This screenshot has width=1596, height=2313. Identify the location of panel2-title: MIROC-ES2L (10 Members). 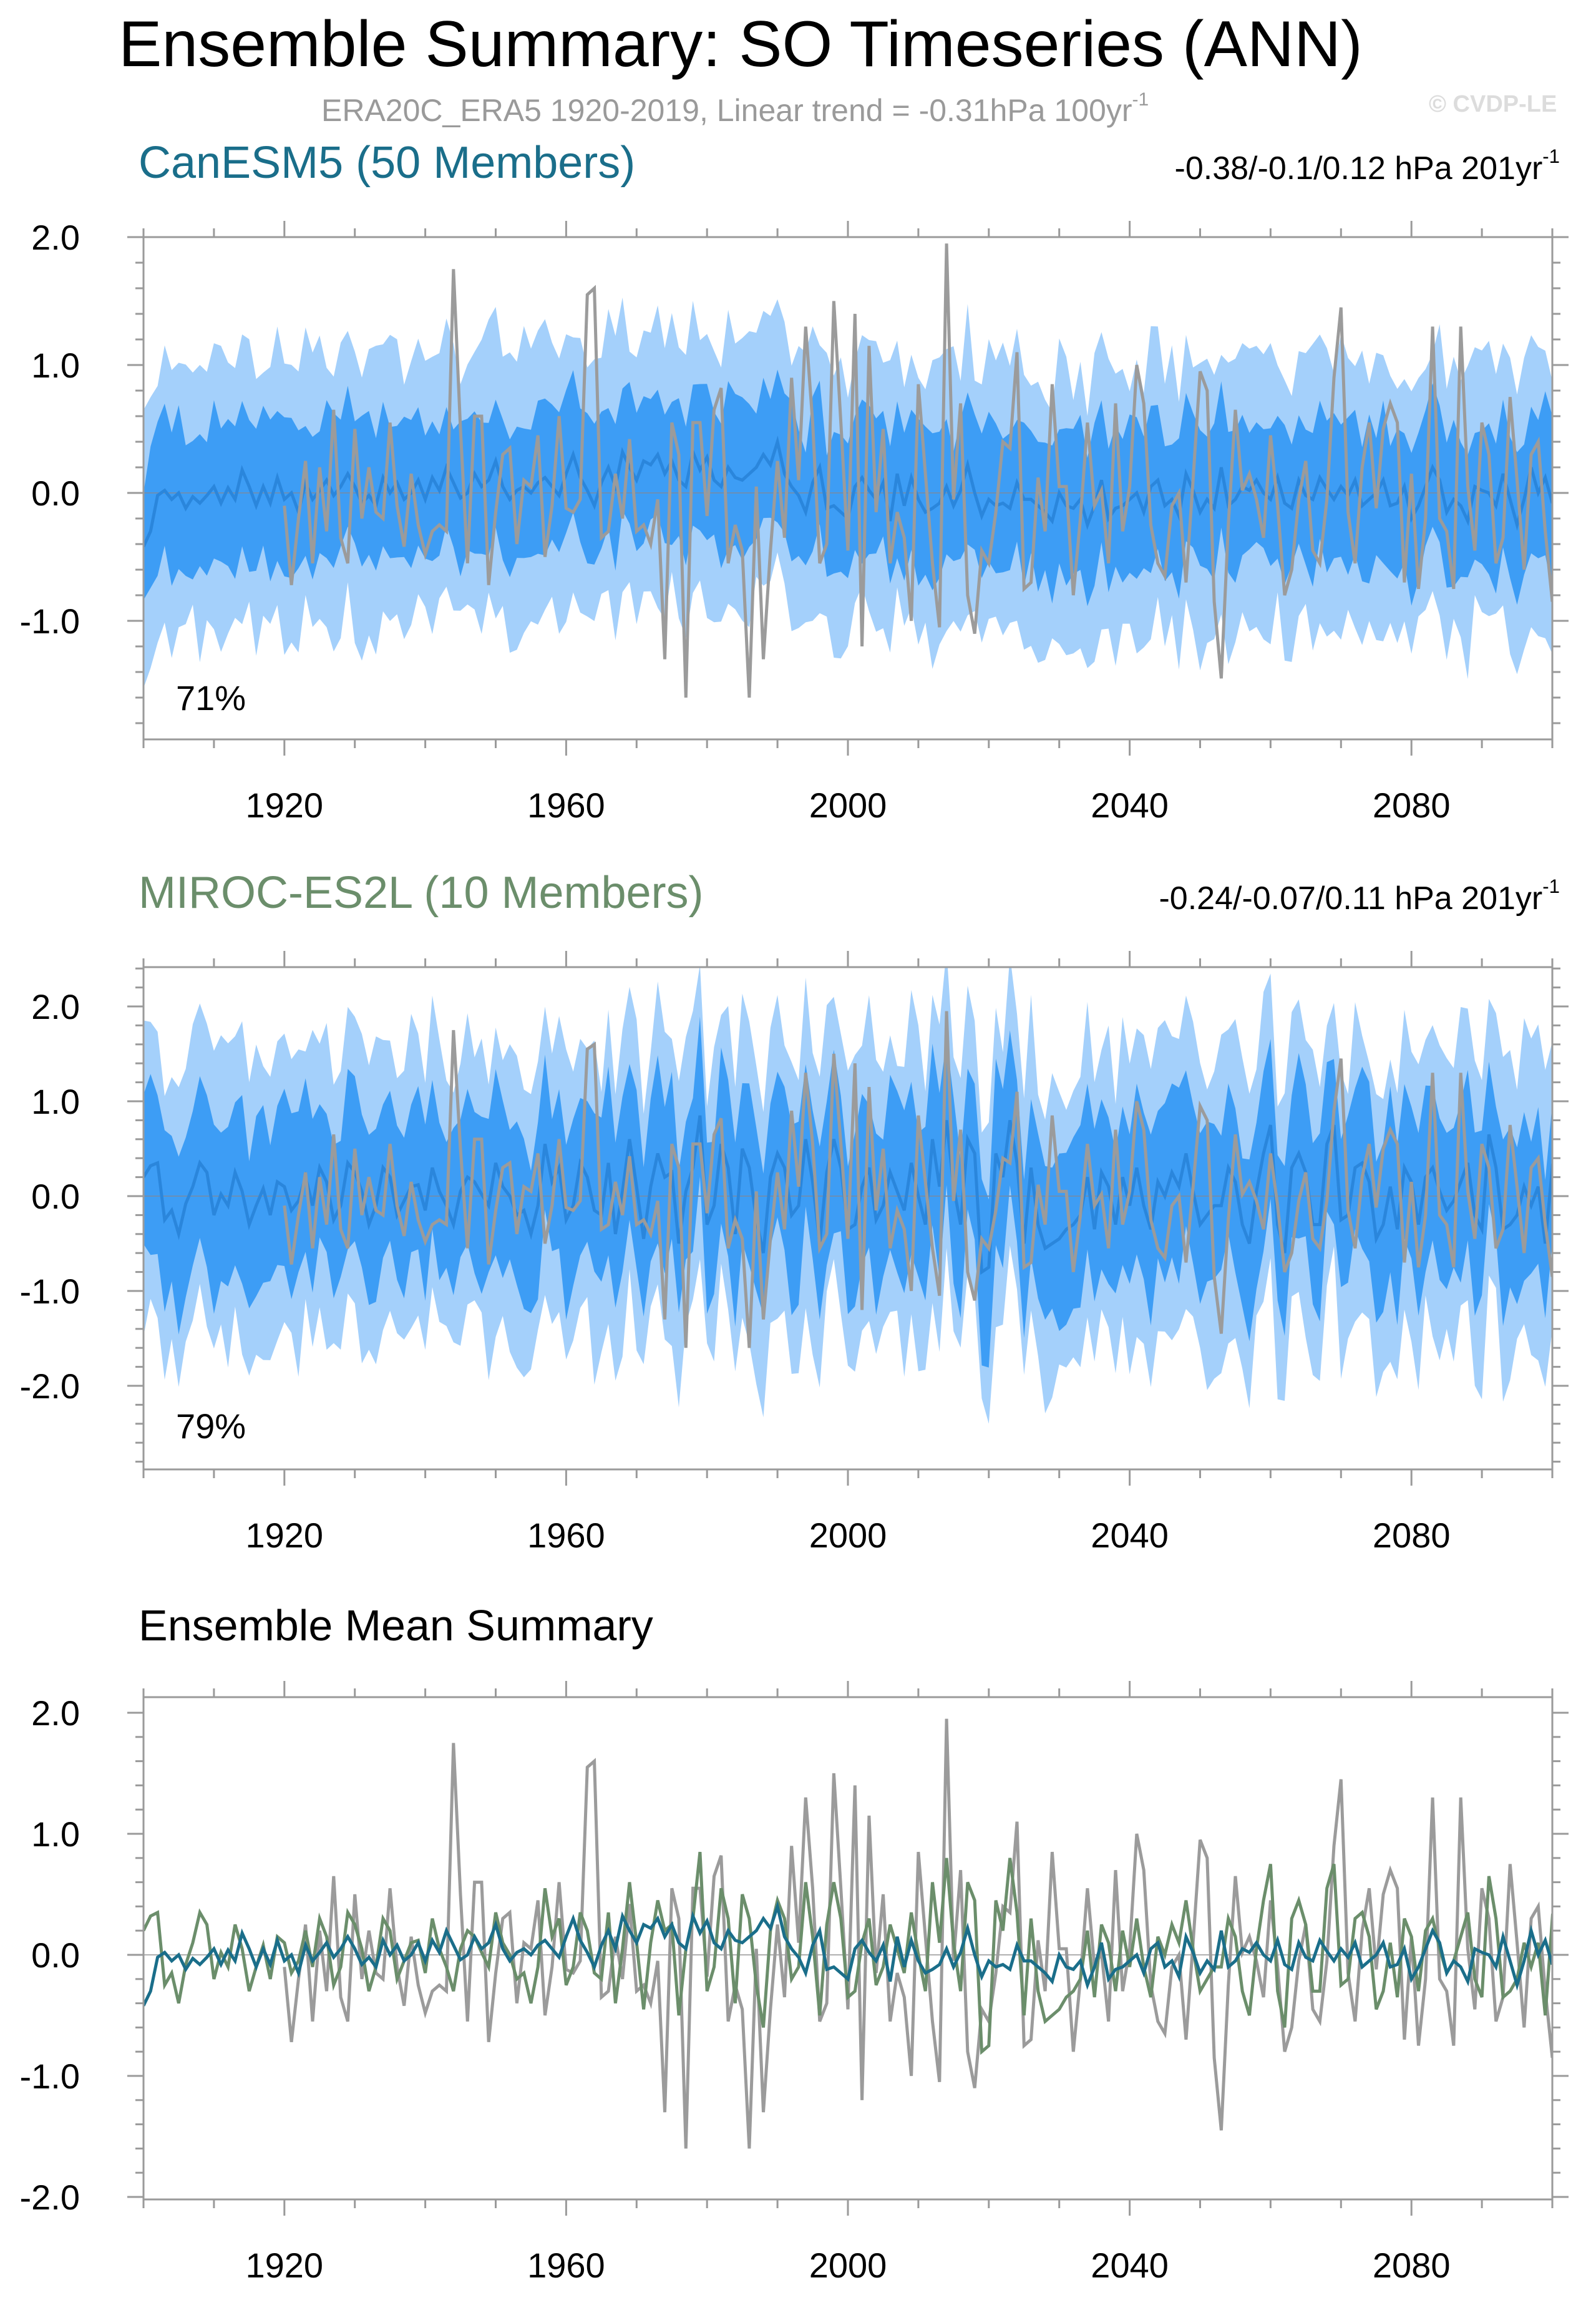
(421, 893).